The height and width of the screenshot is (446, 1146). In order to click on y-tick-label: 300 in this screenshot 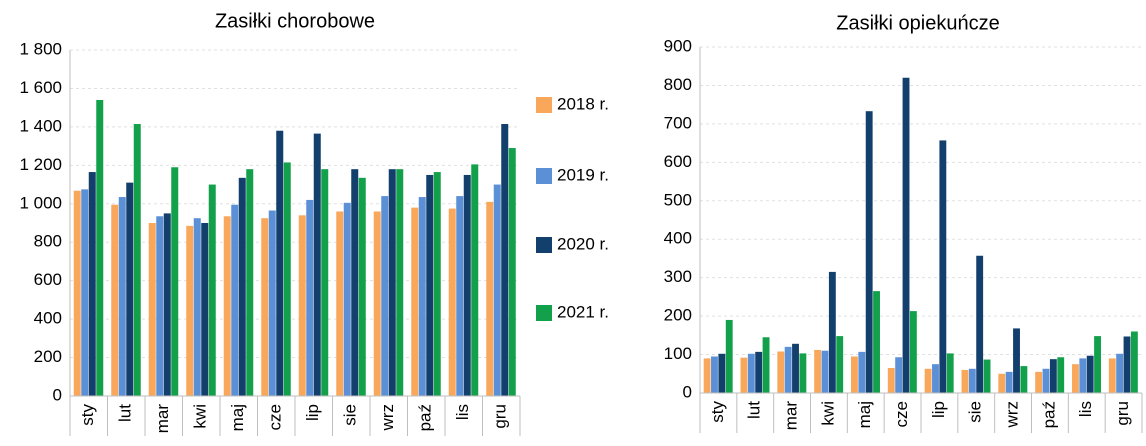, I will do `click(678, 276)`.